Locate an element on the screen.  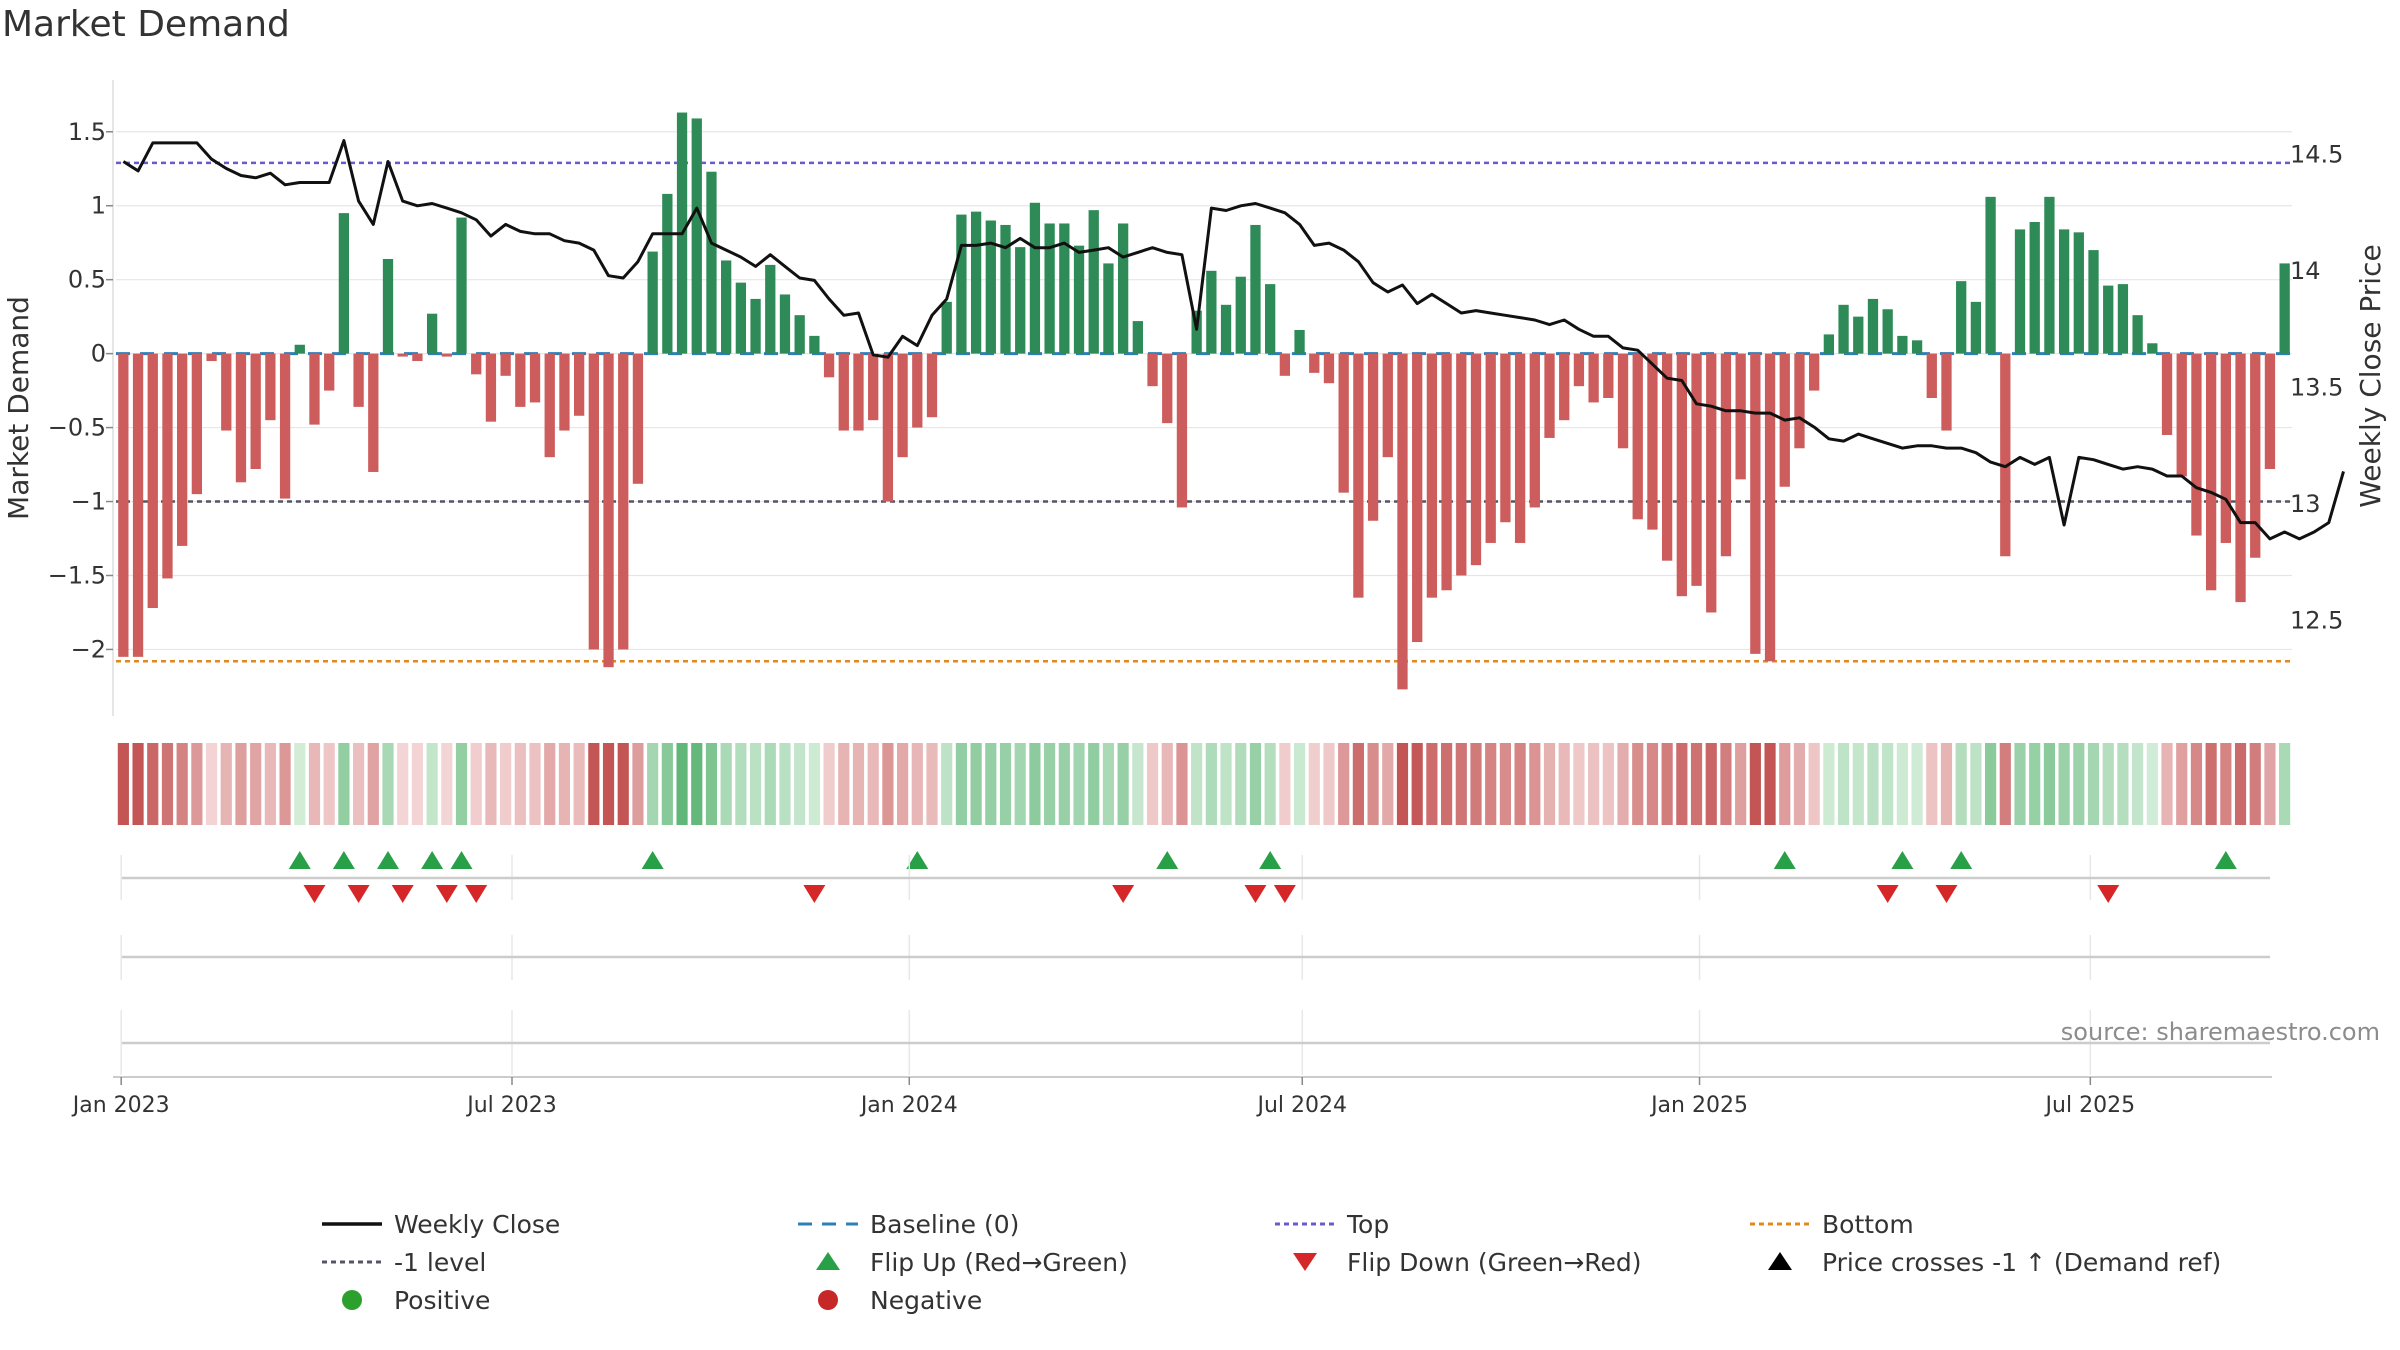
y-right-tick-label: 14.5 is located at coordinates (2316, 155).